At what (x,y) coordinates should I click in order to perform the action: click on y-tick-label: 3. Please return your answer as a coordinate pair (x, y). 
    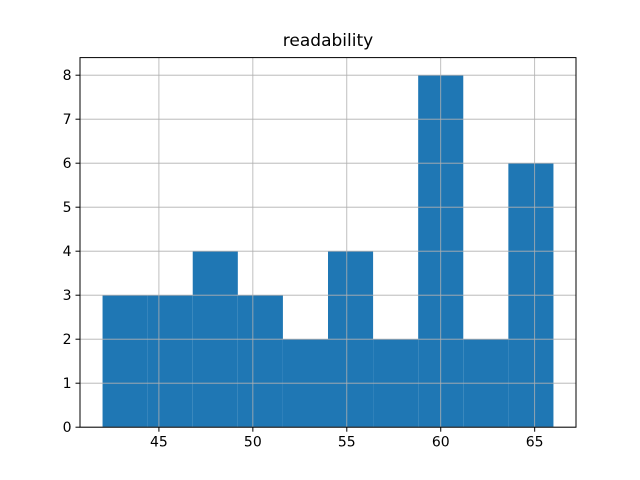
    Looking at the image, I should click on (67, 296).